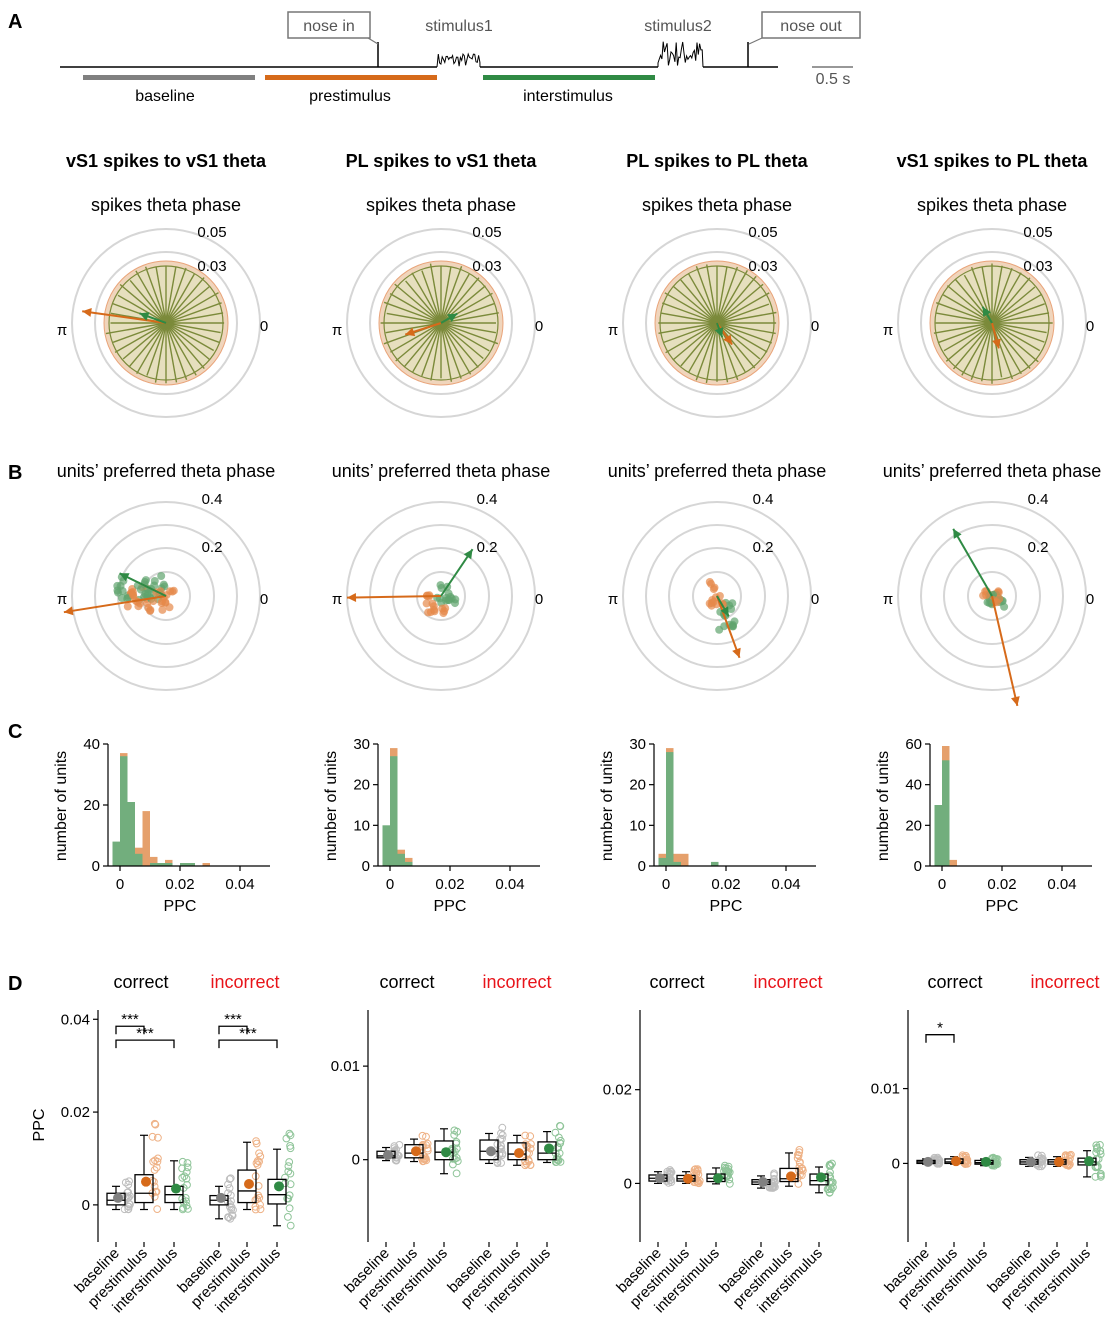 The height and width of the screenshot is (1333, 1118). What do you see at coordinates (940, 1028) in the screenshot?
I see `significance-stars: *` at bounding box center [940, 1028].